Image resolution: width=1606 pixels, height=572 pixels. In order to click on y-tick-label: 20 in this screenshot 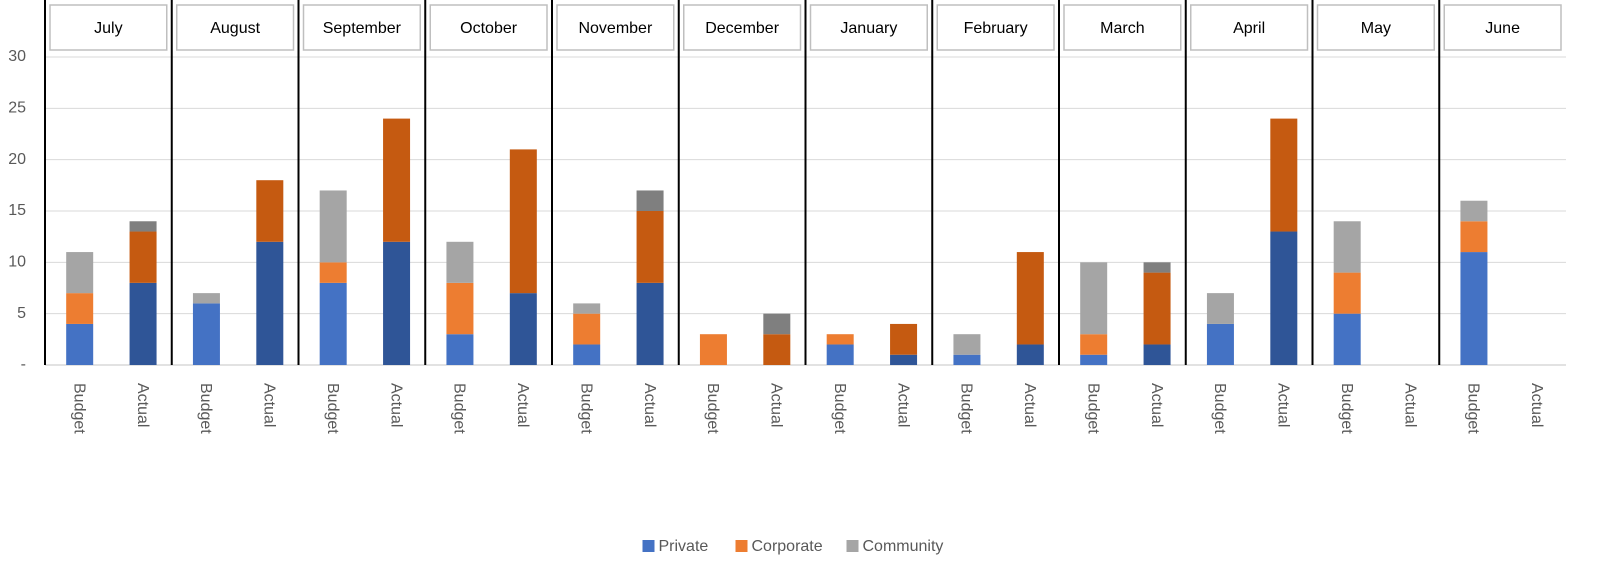, I will do `click(17, 159)`.